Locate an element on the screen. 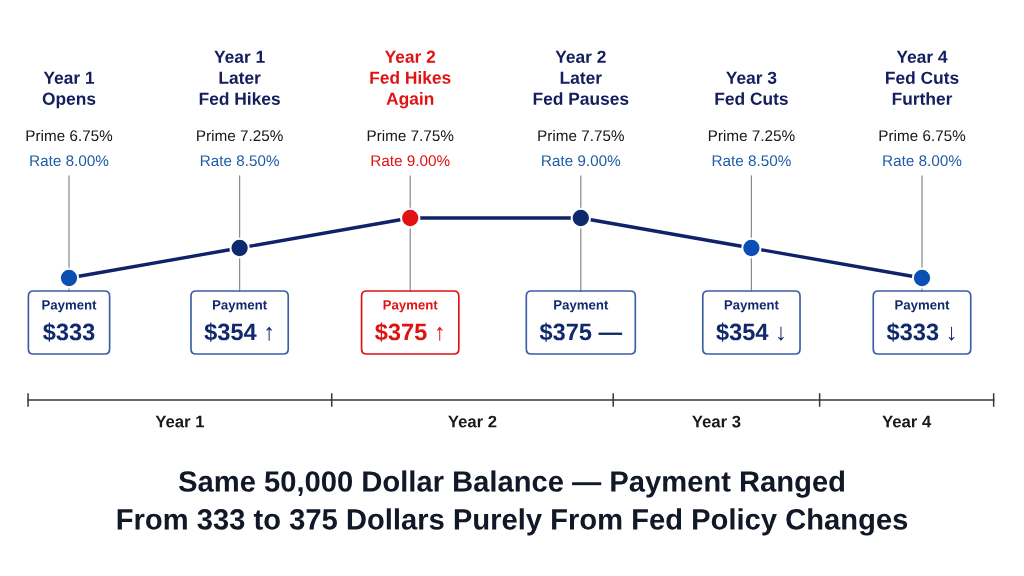 This screenshot has height=576, width=1024. x-tick-label: Year 4 Fed Cuts Further is located at coordinates (922, 77).